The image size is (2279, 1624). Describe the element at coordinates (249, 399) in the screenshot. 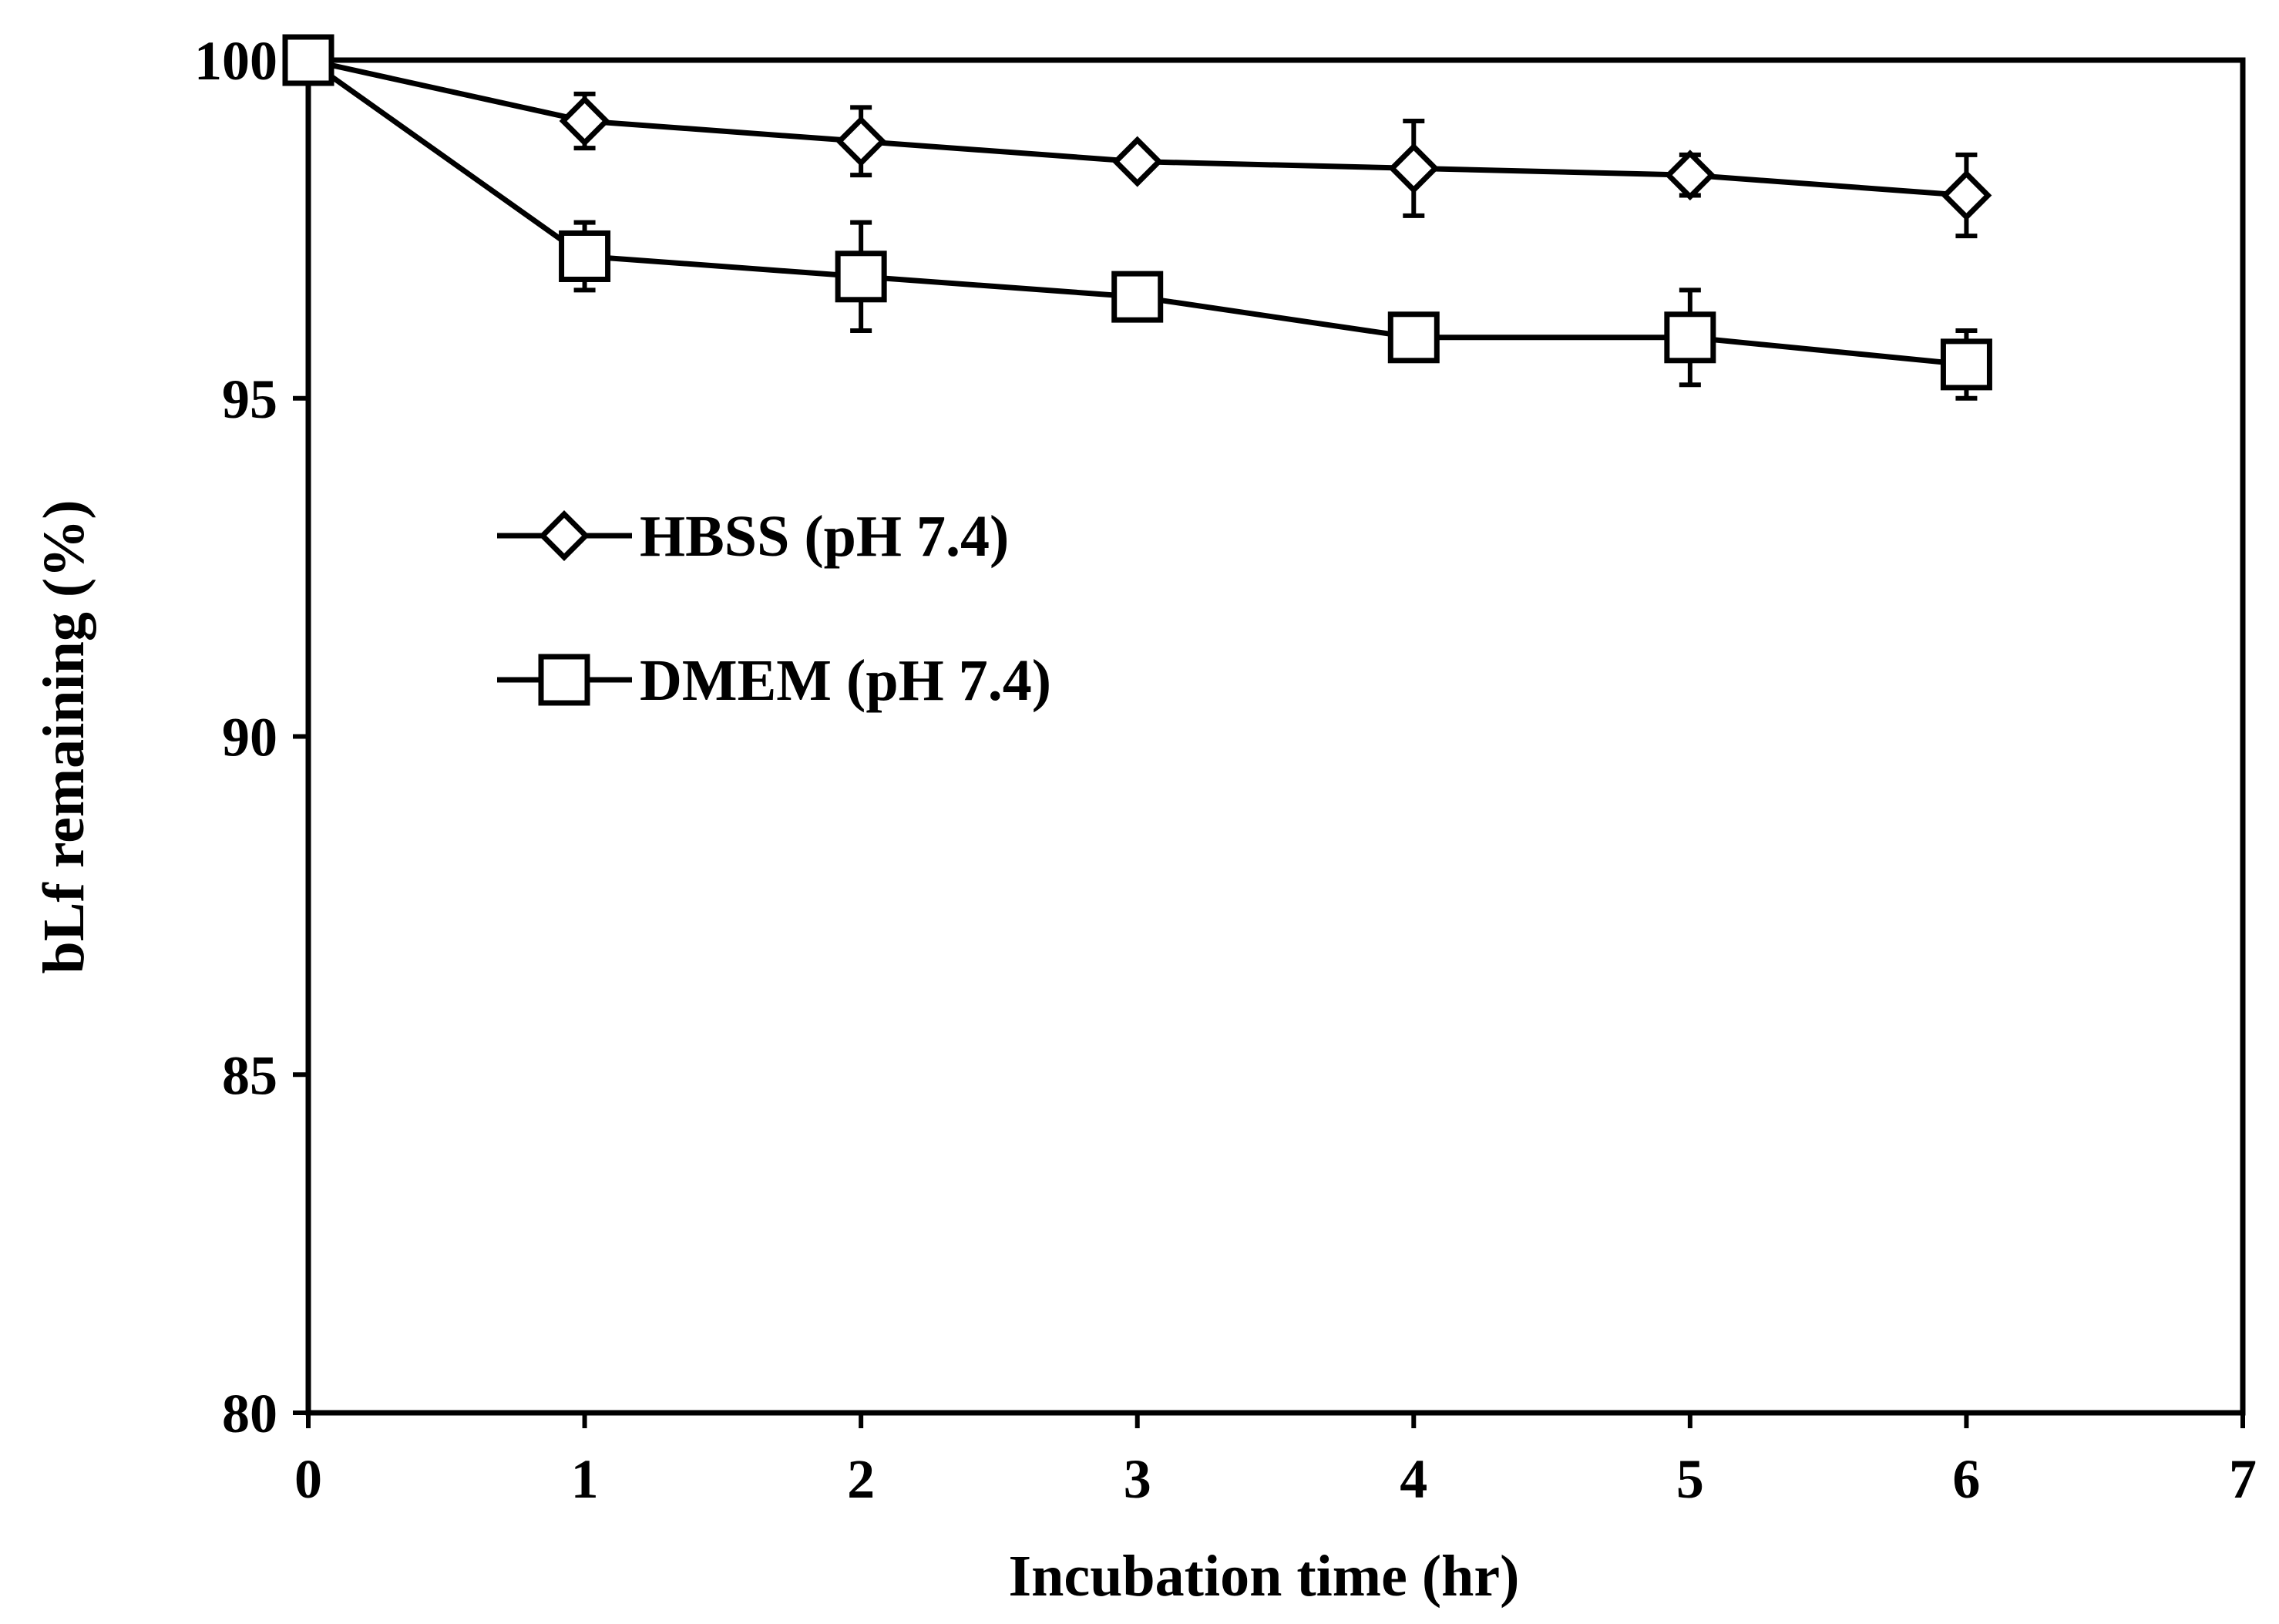

I see `y-tick-label: 95` at that location.